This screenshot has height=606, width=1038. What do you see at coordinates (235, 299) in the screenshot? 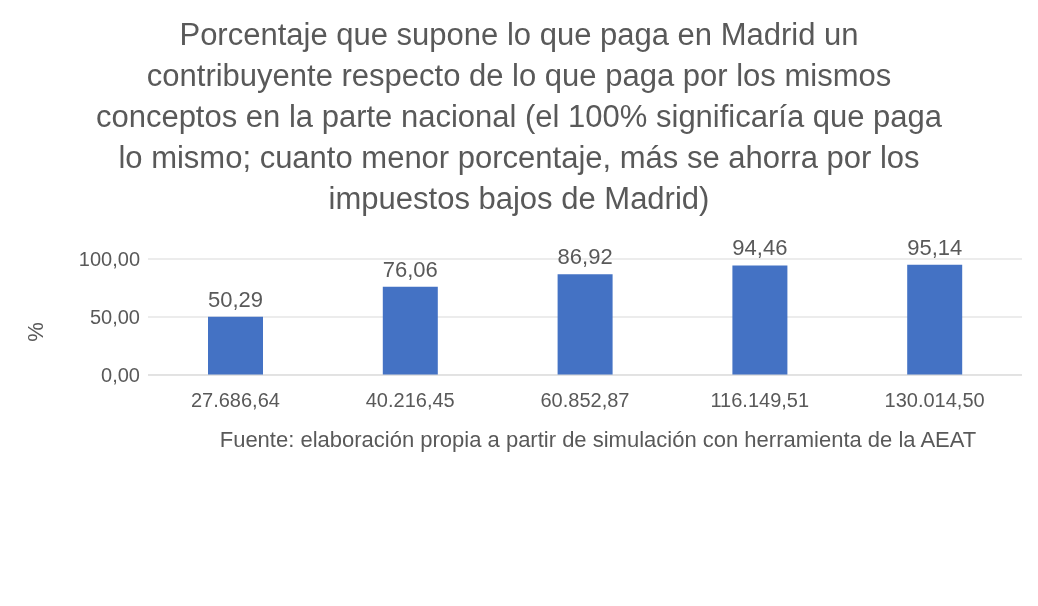
I see `data-label: 50,29` at bounding box center [235, 299].